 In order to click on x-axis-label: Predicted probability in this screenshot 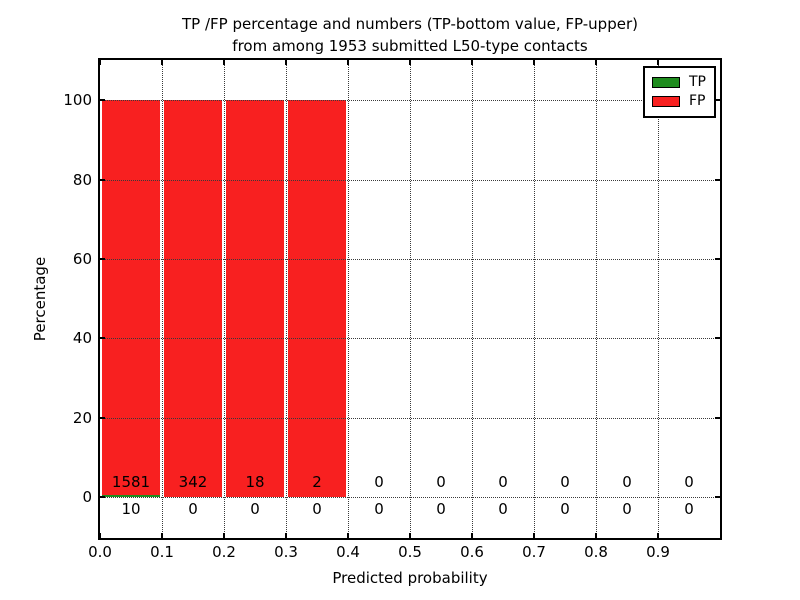, I will do `click(410, 578)`.